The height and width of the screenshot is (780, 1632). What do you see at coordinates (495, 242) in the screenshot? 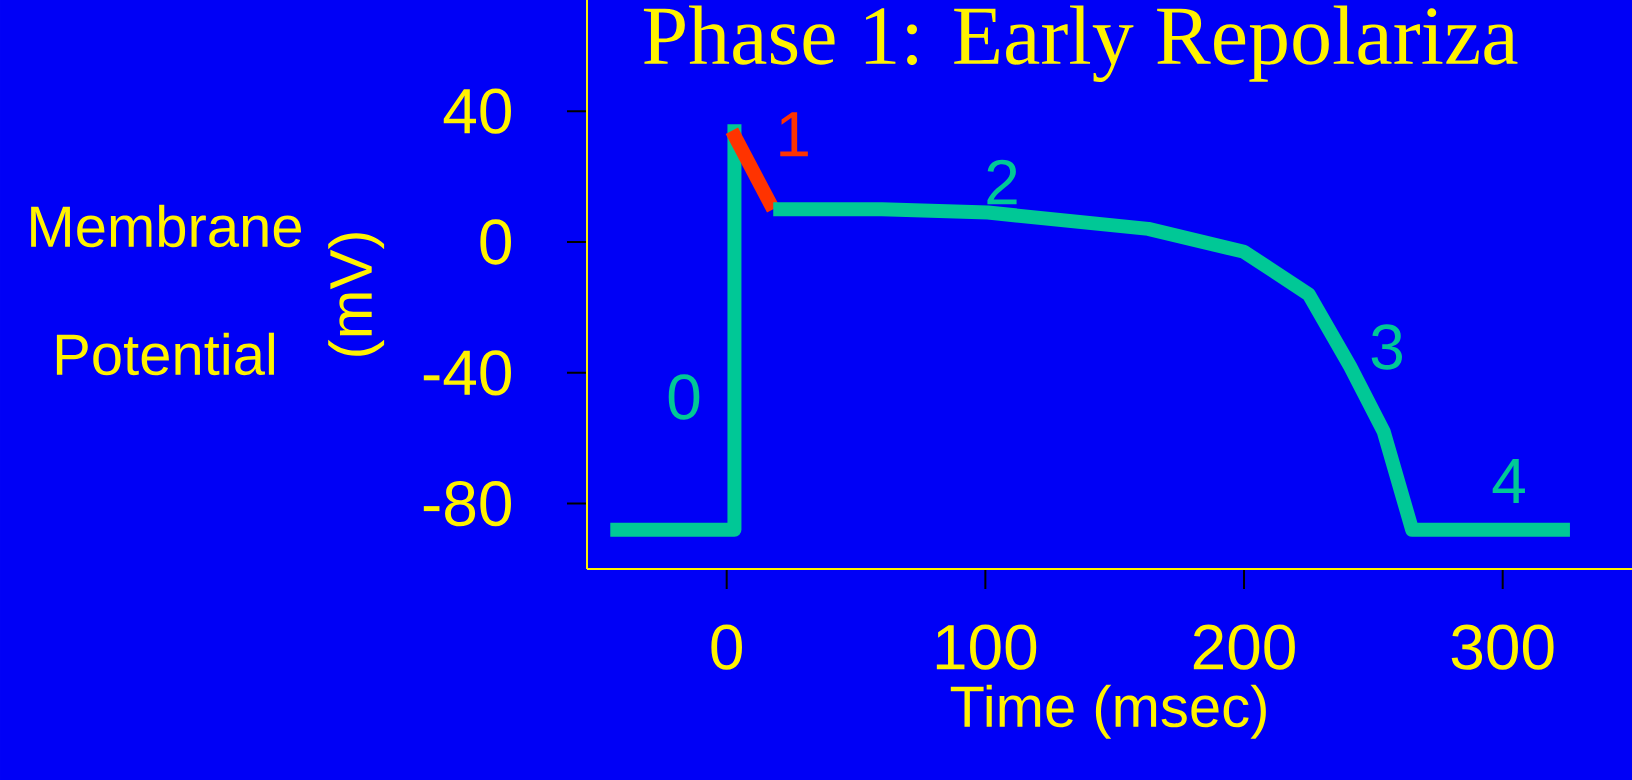
I see `y-tick-label: 0` at bounding box center [495, 242].